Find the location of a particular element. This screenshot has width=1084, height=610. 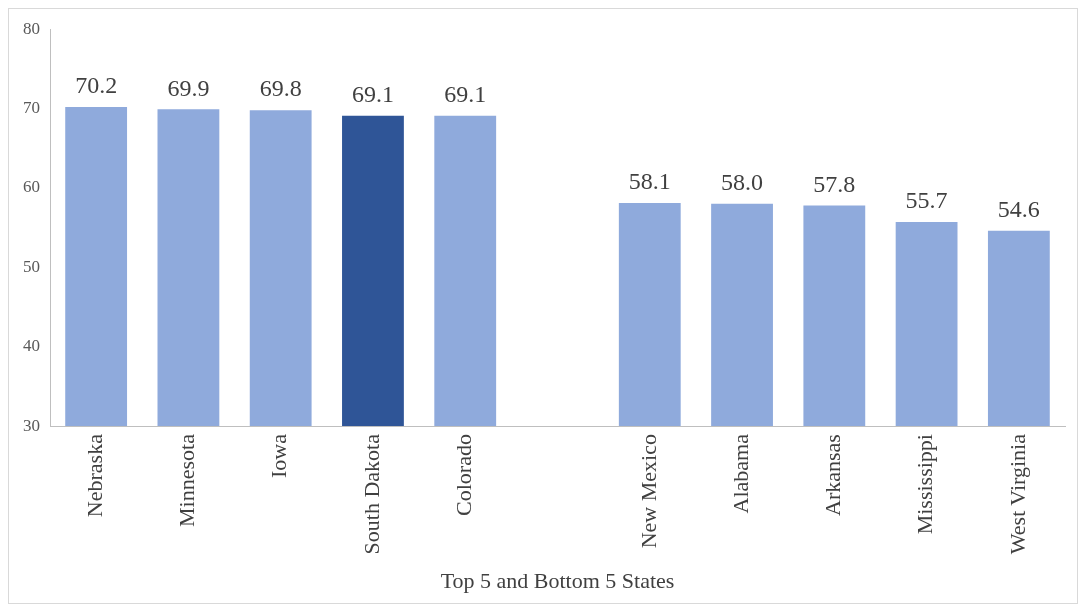

y-tick-label: 30 is located at coordinates (31, 425).